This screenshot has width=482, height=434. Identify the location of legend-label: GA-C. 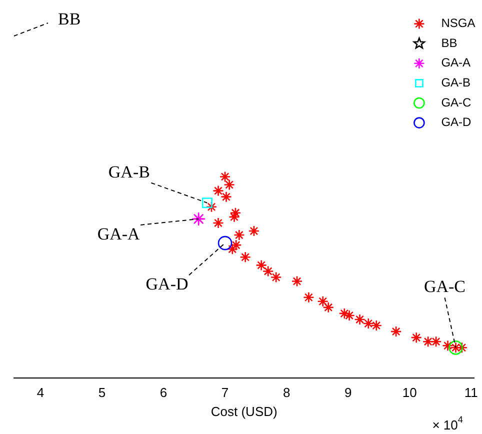
(456, 102).